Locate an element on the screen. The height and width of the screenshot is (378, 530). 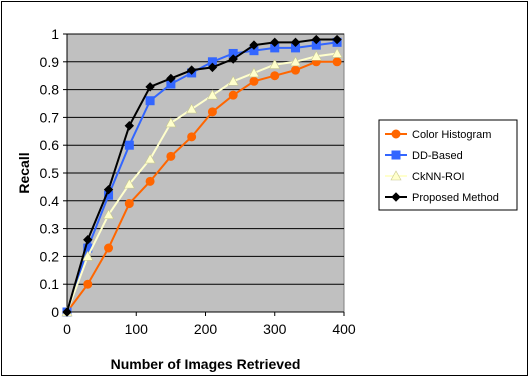
y-tick-label: 0 is located at coordinates (55, 312).